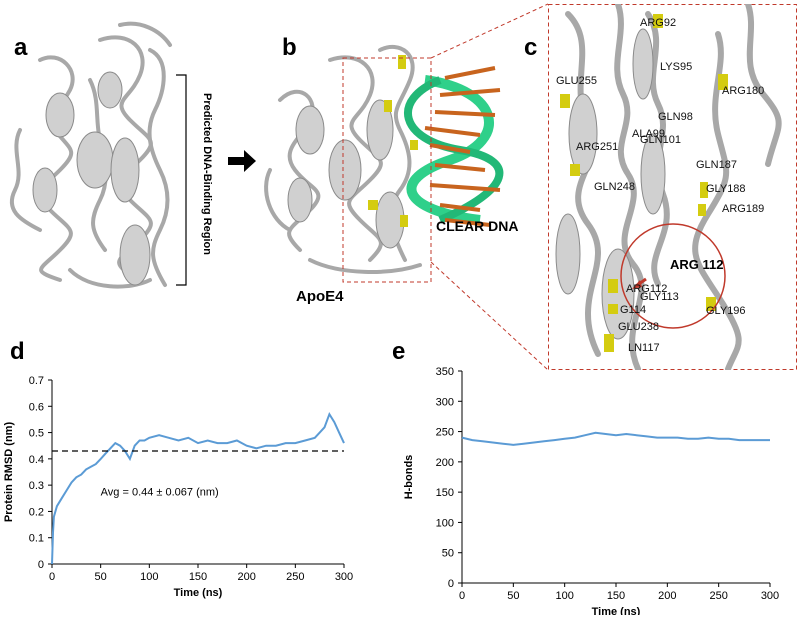 The width and height of the screenshot is (800, 617). I want to click on y-tick-label: 150, so click(445, 493).